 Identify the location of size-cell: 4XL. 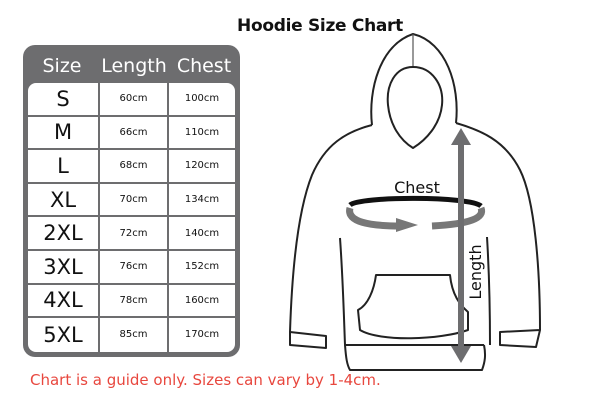
(64, 300).